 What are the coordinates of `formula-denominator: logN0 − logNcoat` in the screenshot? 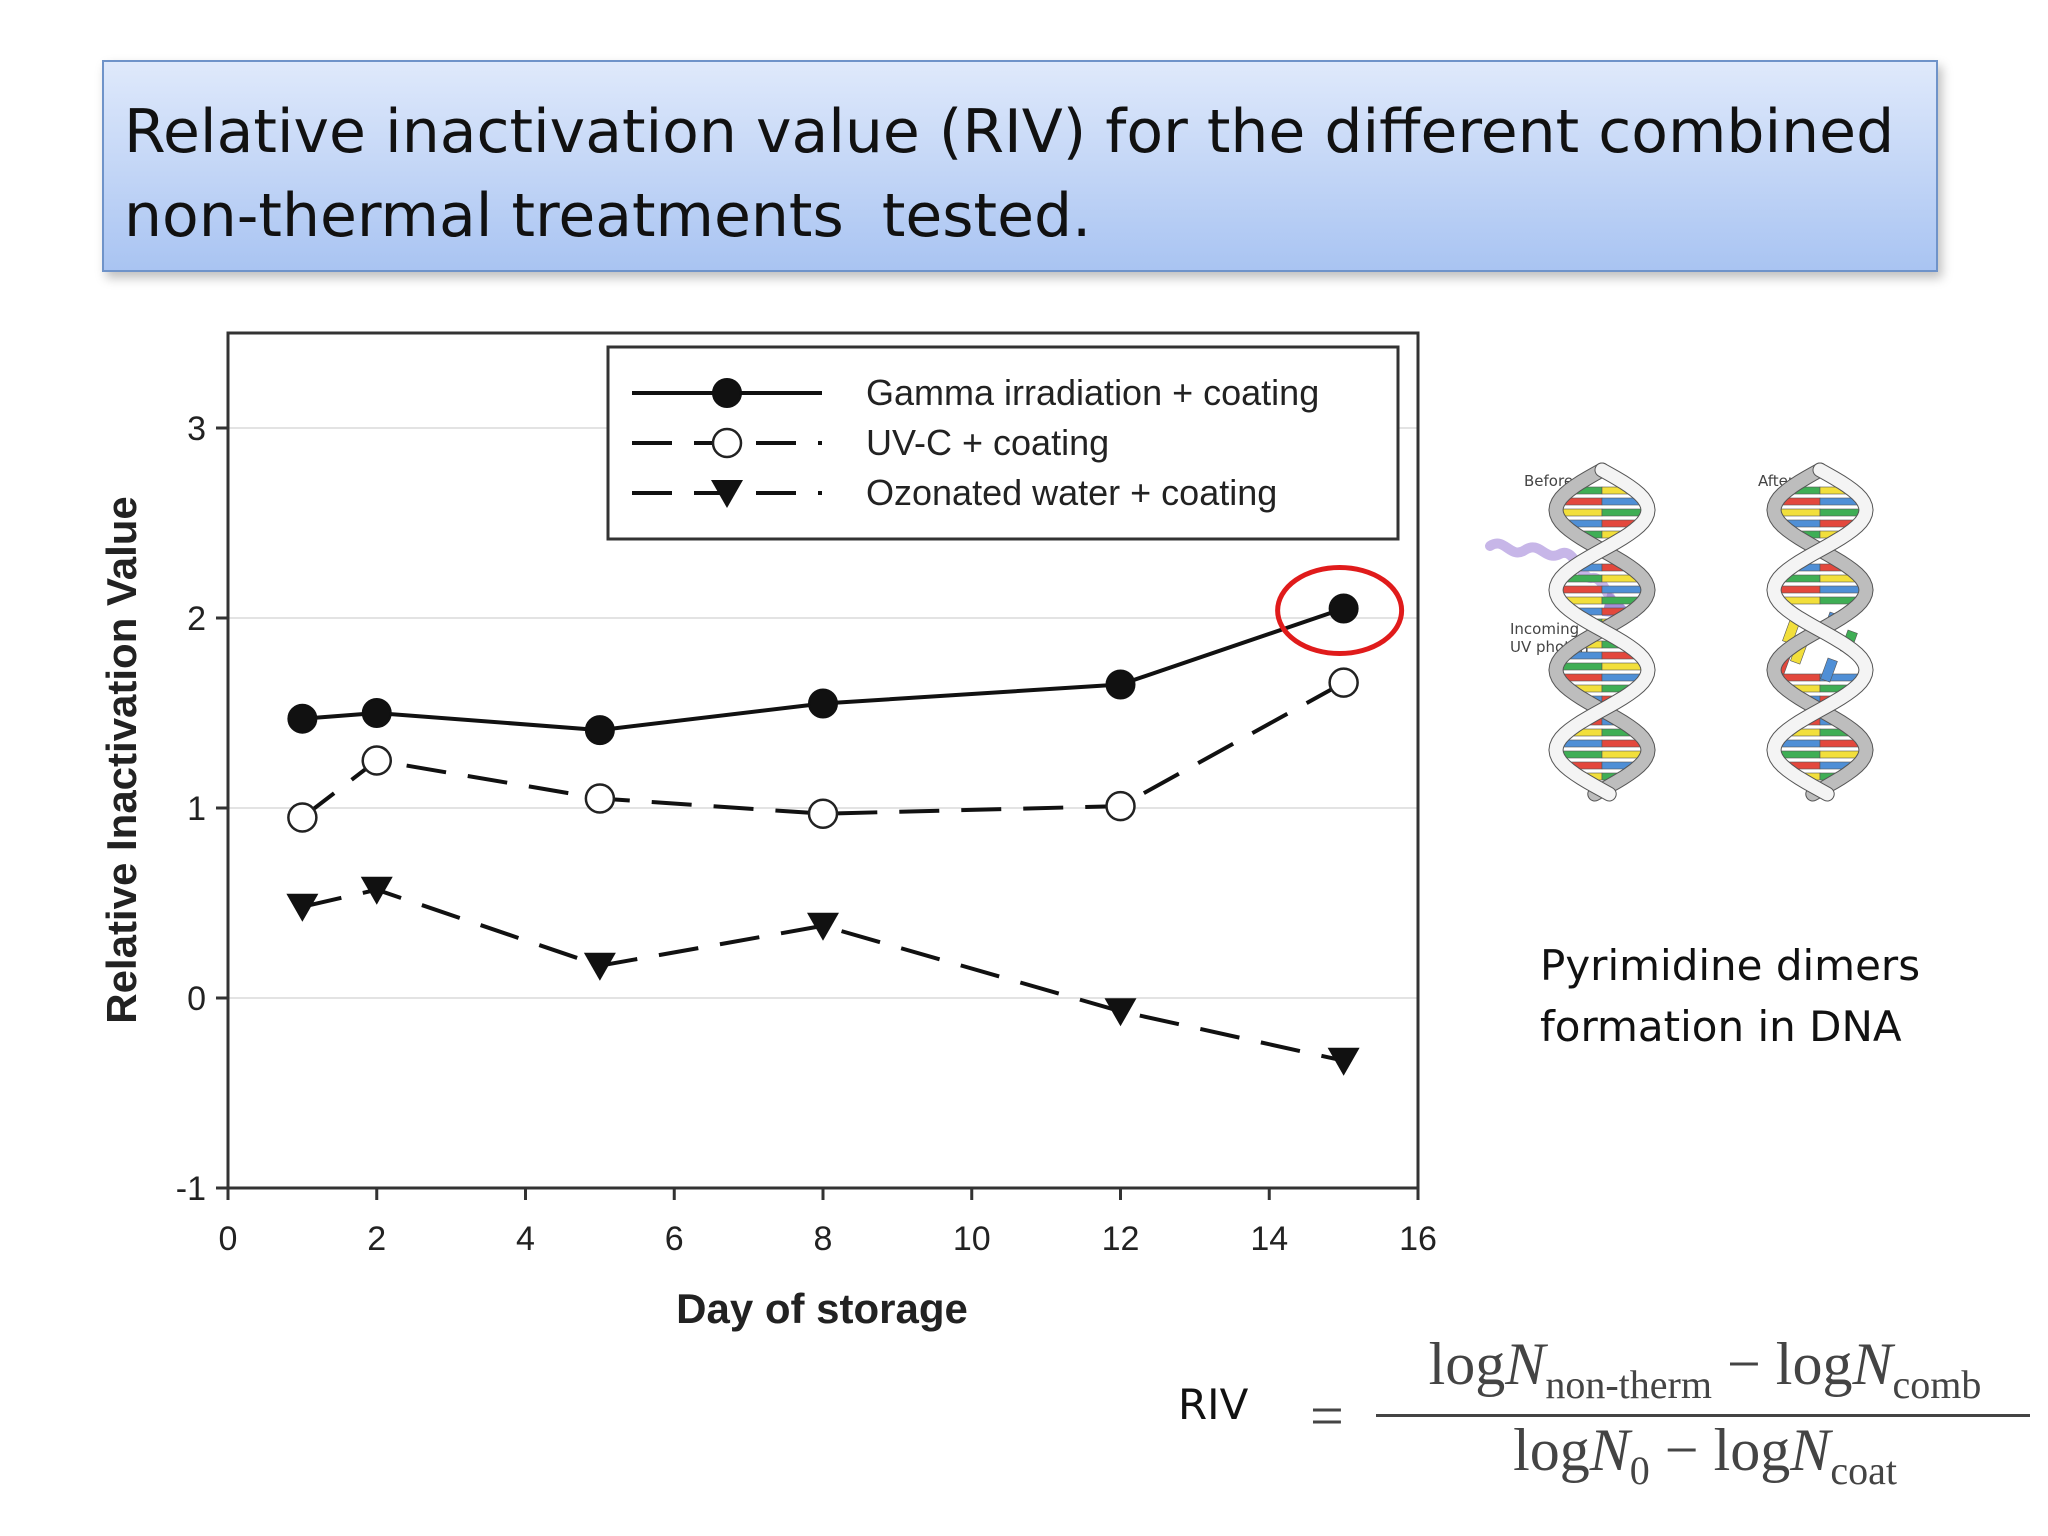 It's located at (1705, 1455).